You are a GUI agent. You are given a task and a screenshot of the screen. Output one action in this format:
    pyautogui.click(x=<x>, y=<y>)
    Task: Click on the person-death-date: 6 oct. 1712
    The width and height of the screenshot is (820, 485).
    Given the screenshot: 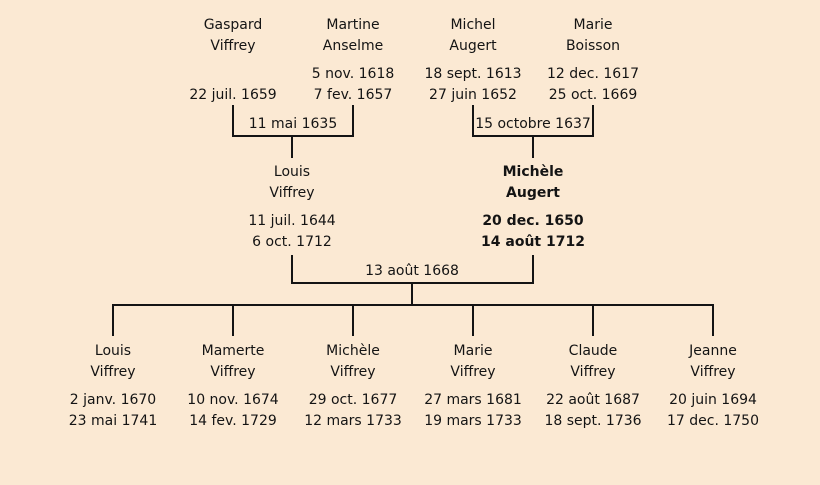 What is the action you would take?
    pyautogui.click(x=292, y=242)
    